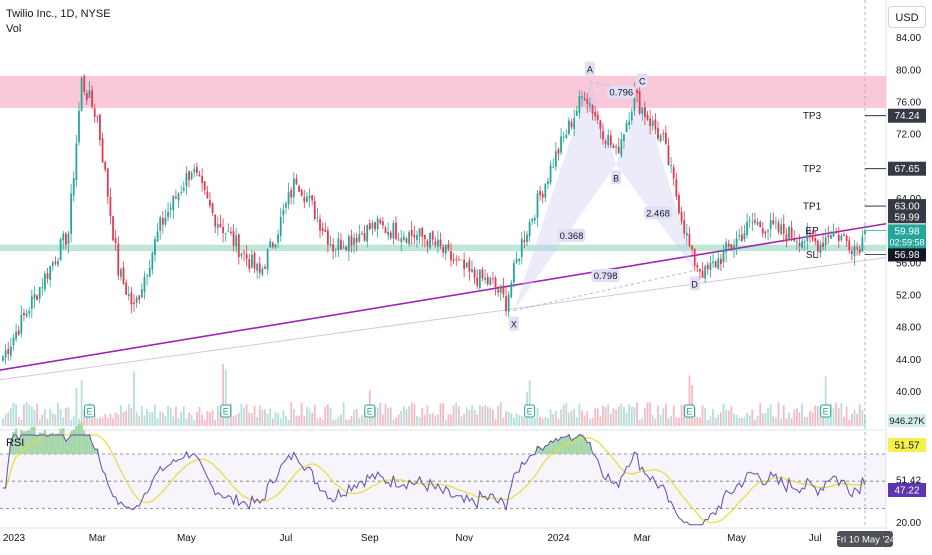 The width and height of the screenshot is (932, 555). Describe the element at coordinates (15, 443) in the screenshot. I see `rsi-indicator-label: RSI` at that location.